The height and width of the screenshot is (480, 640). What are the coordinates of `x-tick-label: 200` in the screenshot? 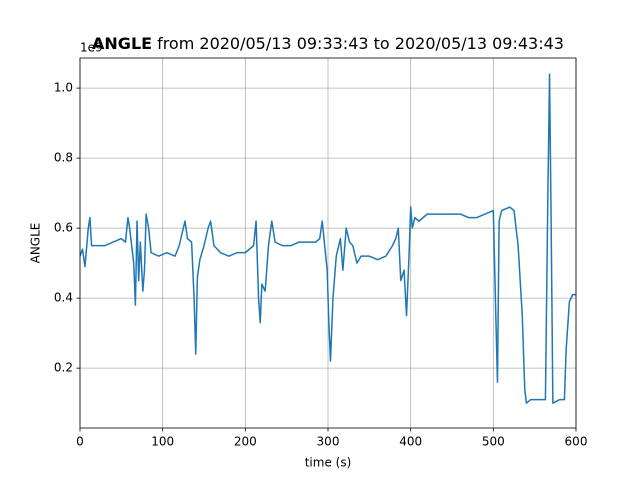 It's located at (245, 442).